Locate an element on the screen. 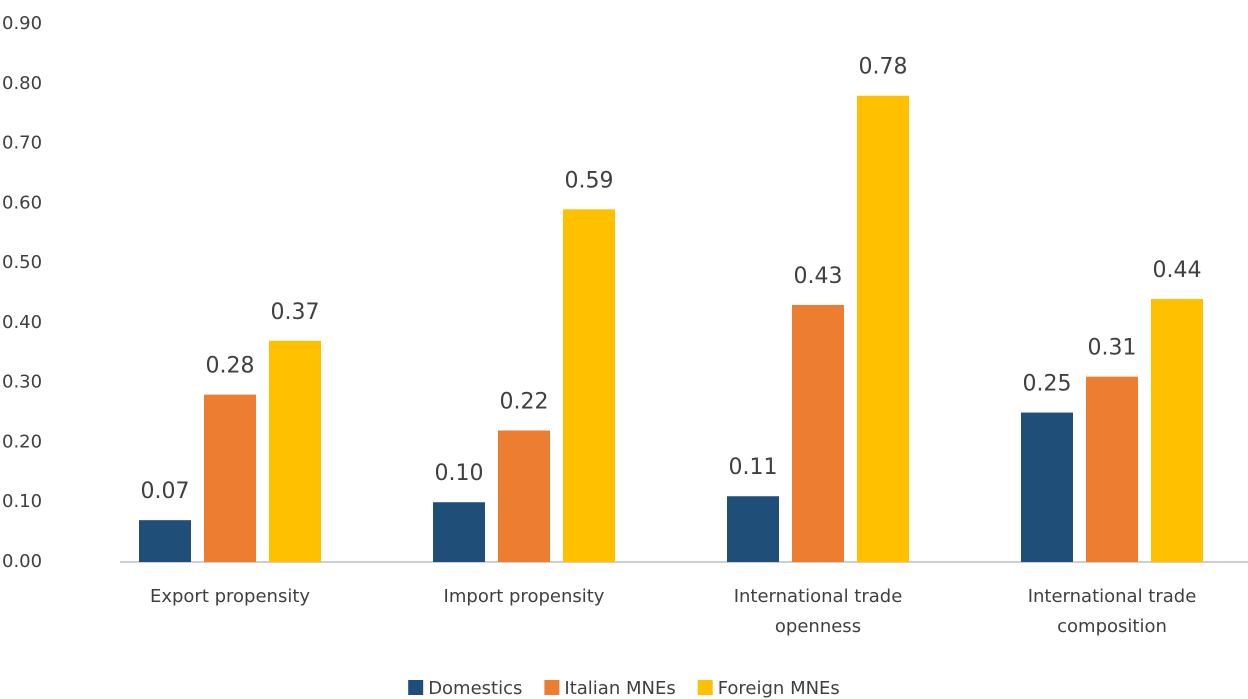 This screenshot has width=1248, height=699. legend-label: Foreign MNEs is located at coordinates (779, 688).